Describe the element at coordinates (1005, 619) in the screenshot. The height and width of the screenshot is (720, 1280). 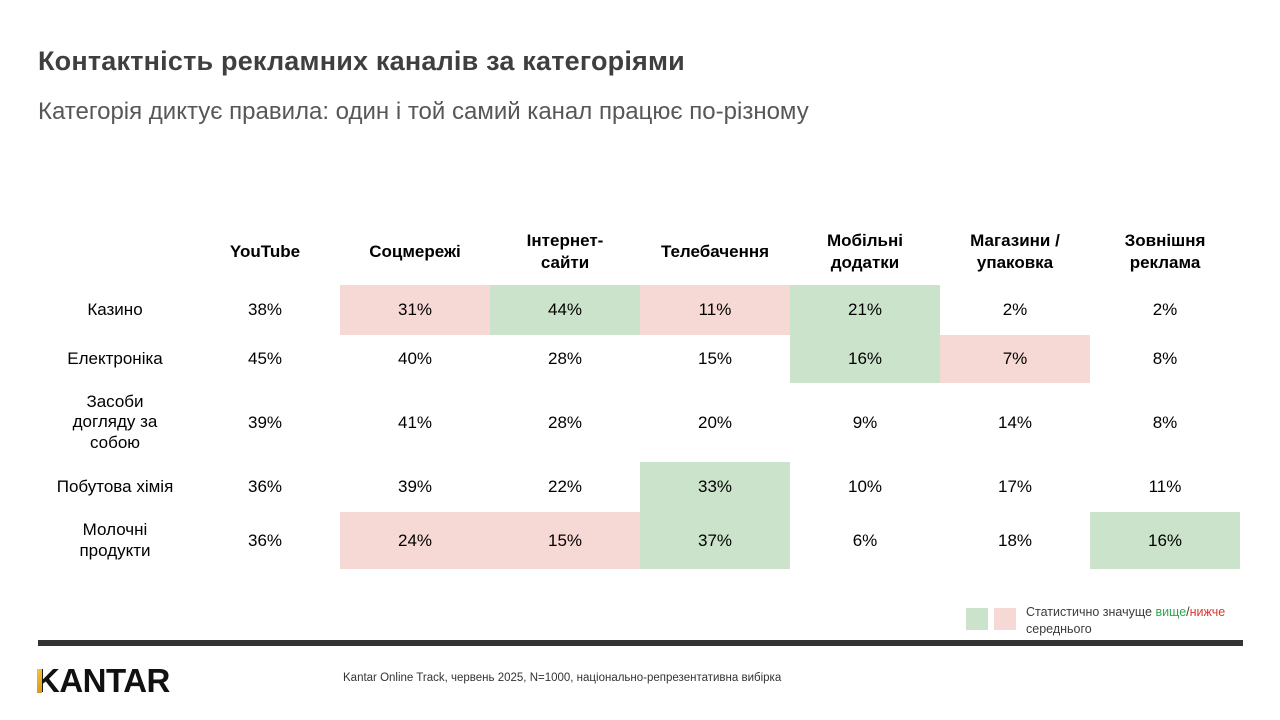
I see `legend-lower-swatch` at that location.